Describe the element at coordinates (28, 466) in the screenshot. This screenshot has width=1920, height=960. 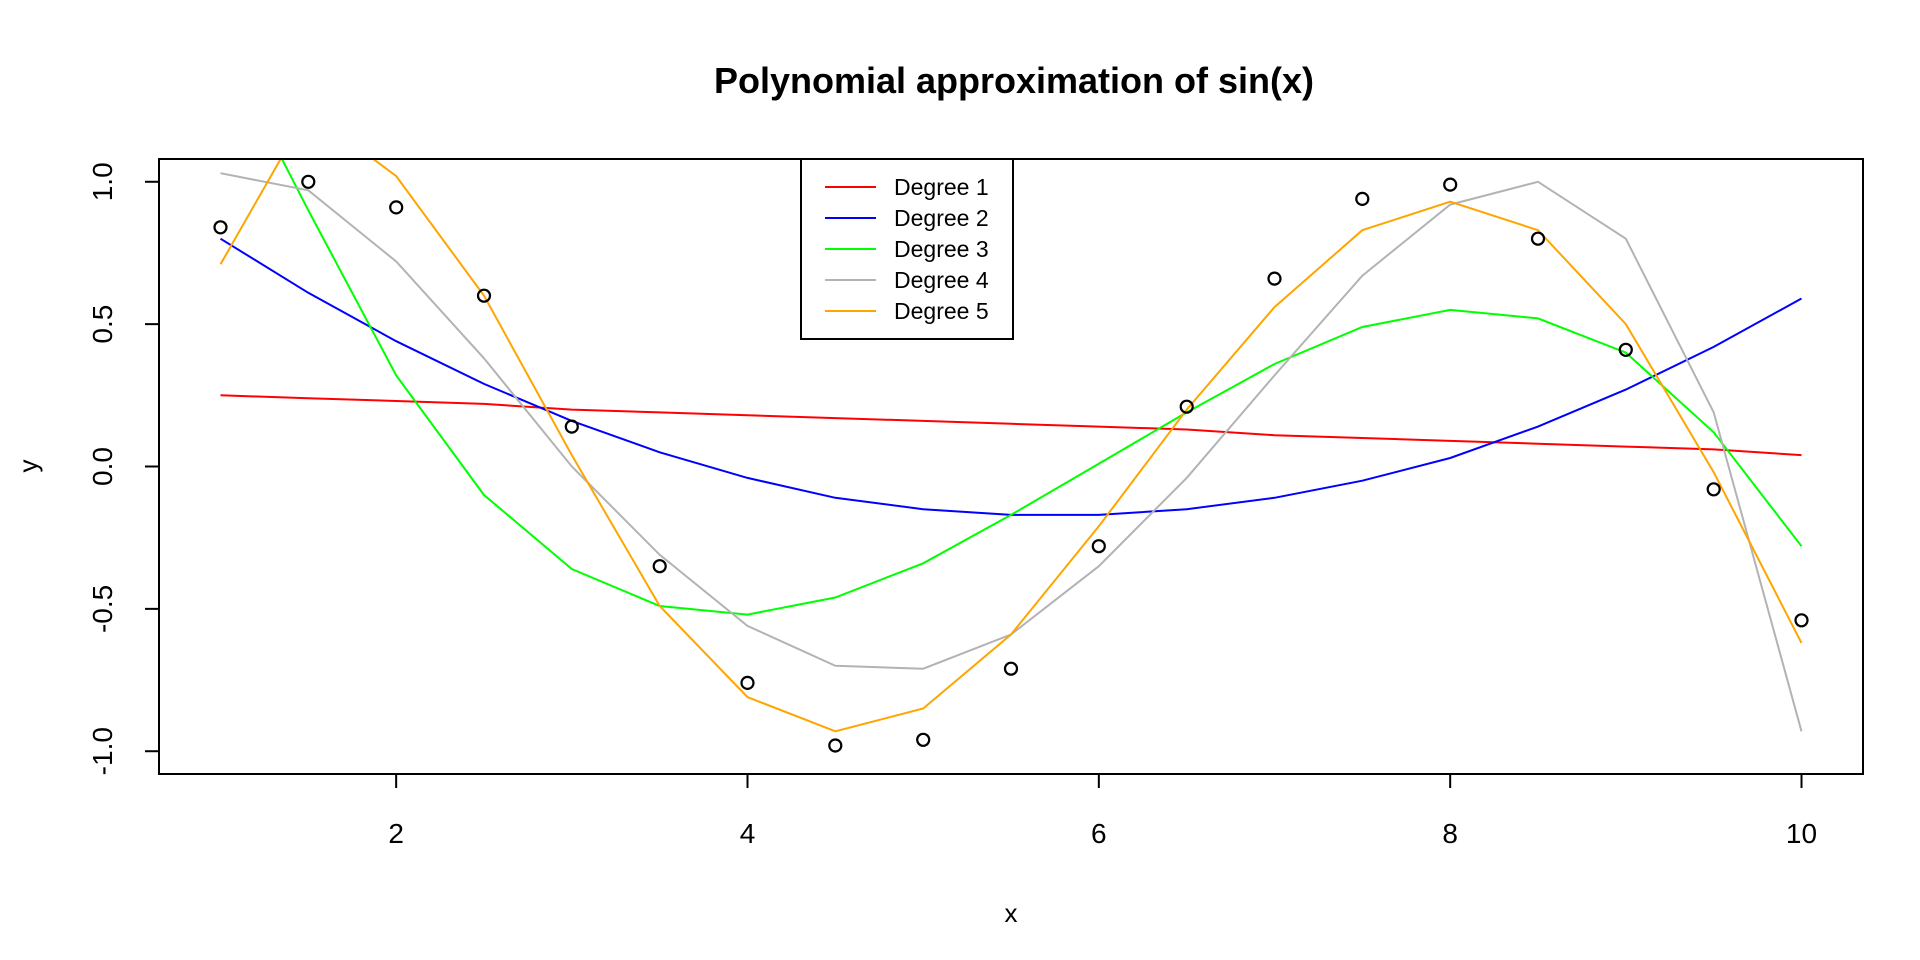
I see `y-axis-label: y` at that location.